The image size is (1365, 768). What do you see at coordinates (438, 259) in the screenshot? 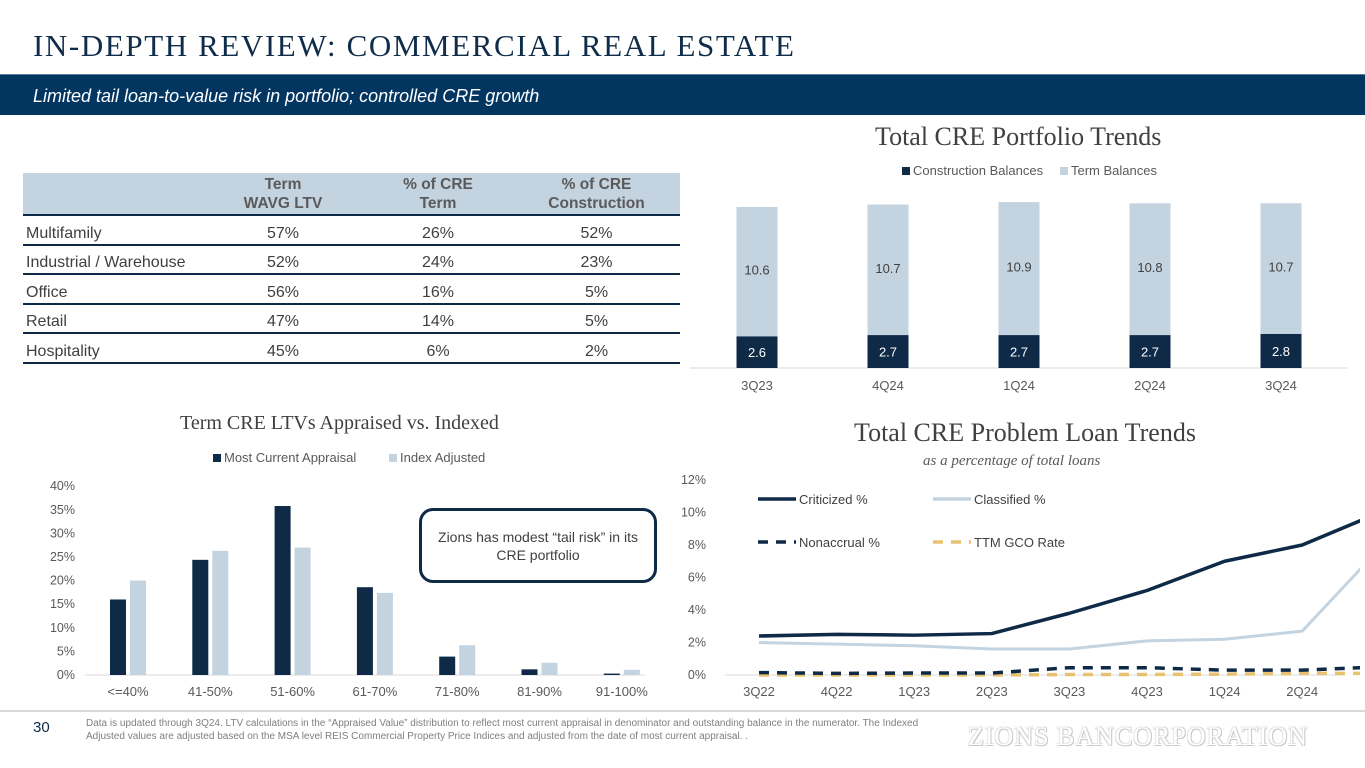
I see `cell-pct-cre-term: 24%` at bounding box center [438, 259].